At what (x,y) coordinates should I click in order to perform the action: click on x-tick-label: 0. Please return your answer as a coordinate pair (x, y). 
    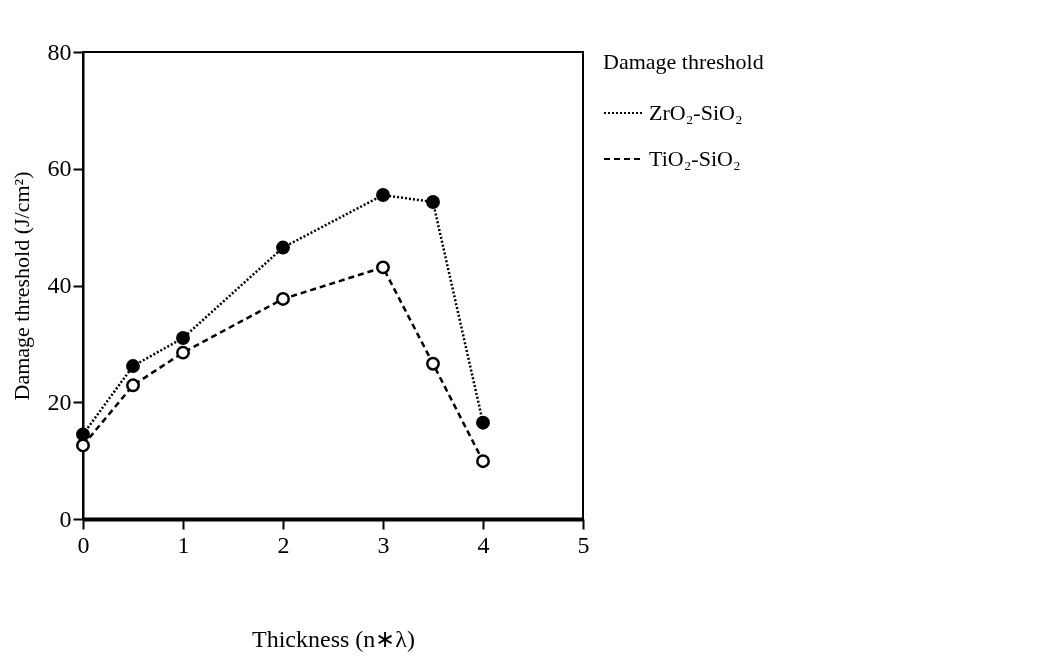
    Looking at the image, I should click on (83, 544).